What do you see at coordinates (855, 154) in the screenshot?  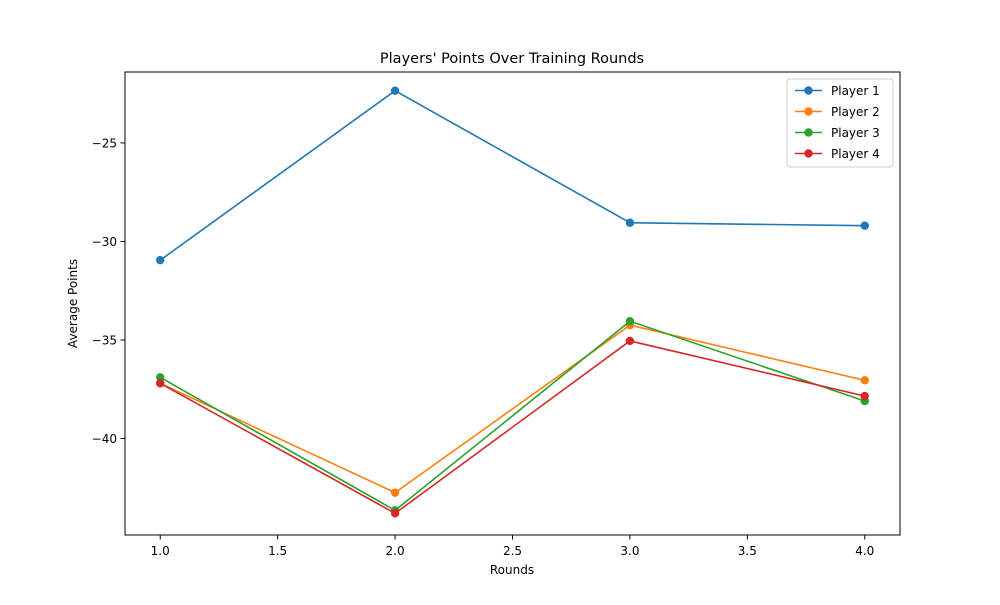 I see `legend-label: Player 4` at bounding box center [855, 154].